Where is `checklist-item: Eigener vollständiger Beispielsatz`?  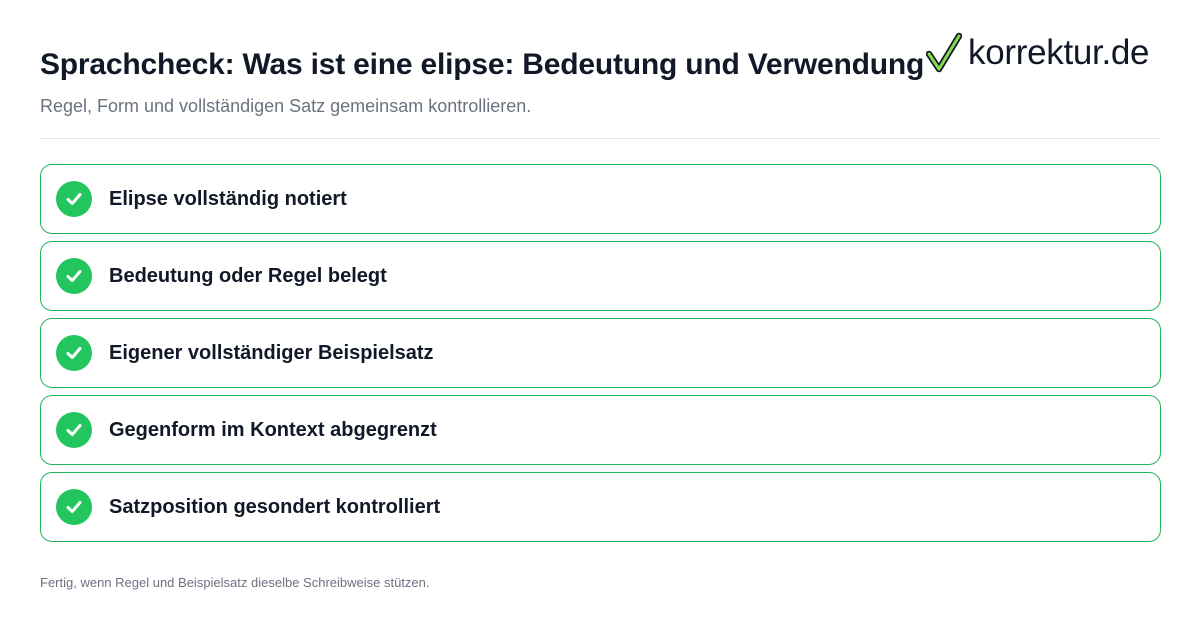
checklist-item: Eigener vollständiger Beispielsatz is located at coordinates (600, 353).